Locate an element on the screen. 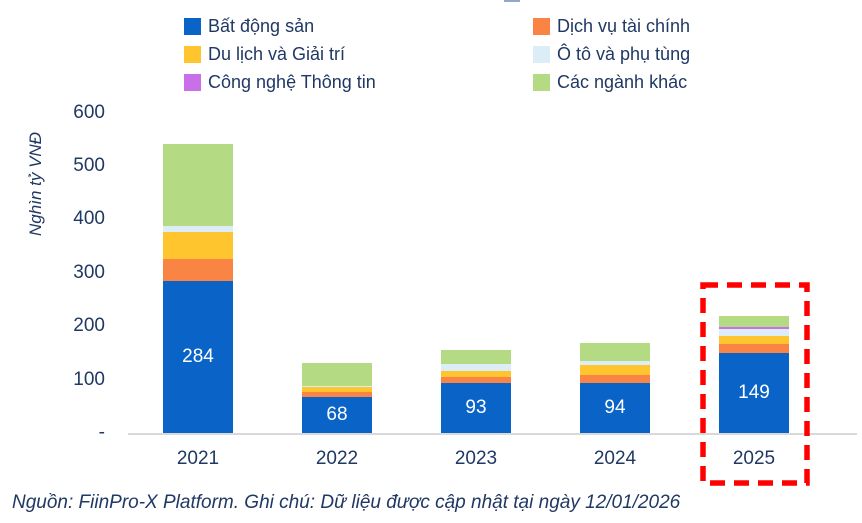  highlight-box-2025 is located at coordinates (755, 384).